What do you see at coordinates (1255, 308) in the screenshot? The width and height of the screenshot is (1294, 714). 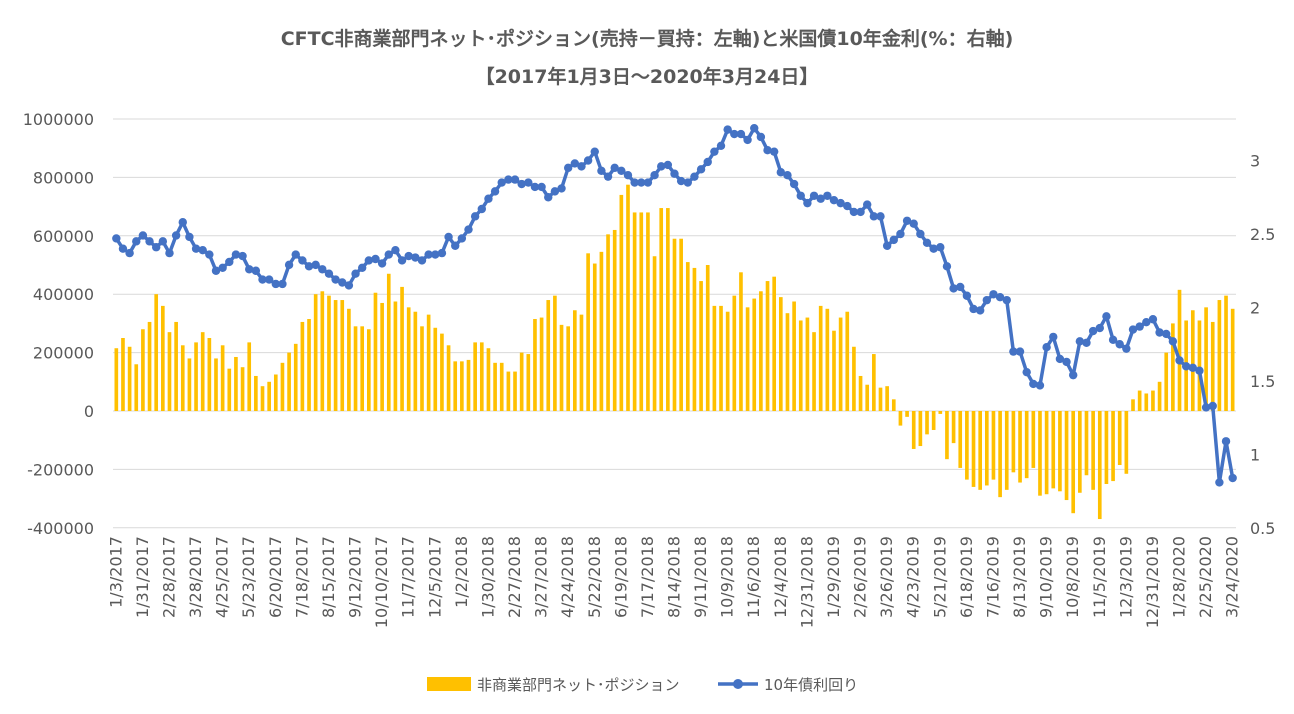 I see `right-axis-tick-label: 2` at bounding box center [1255, 308].